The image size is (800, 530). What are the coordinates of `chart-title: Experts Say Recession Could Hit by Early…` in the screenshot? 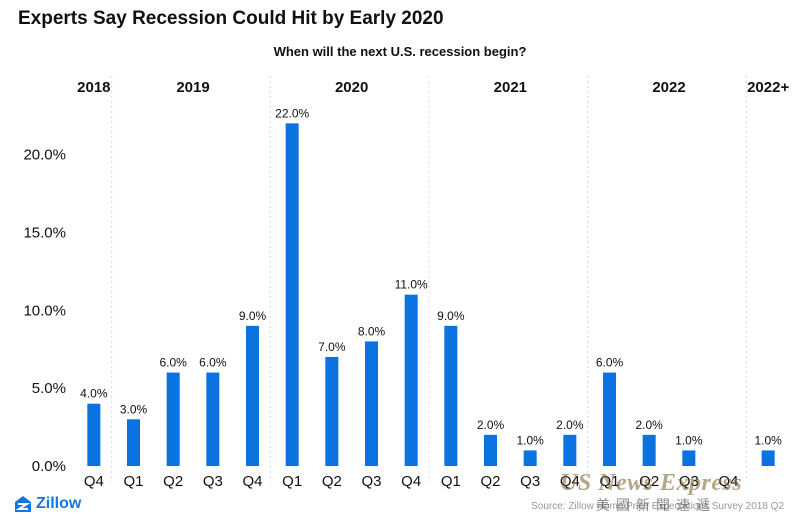 It's located at (231, 18).